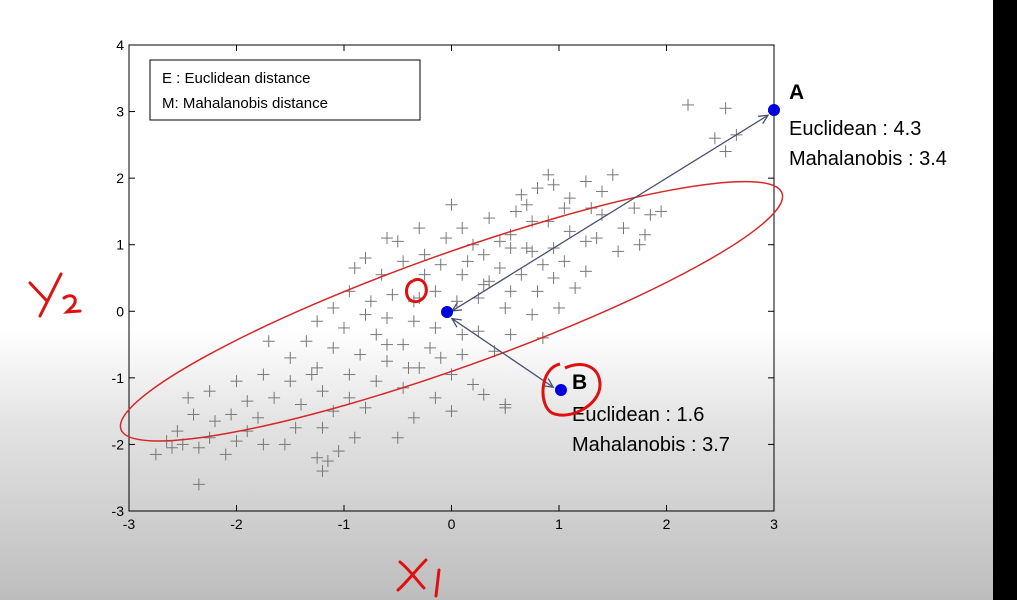 Image resolution: width=1017 pixels, height=600 pixels. What do you see at coordinates (120, 112) in the screenshot?
I see `y-tick-label: 3` at bounding box center [120, 112].